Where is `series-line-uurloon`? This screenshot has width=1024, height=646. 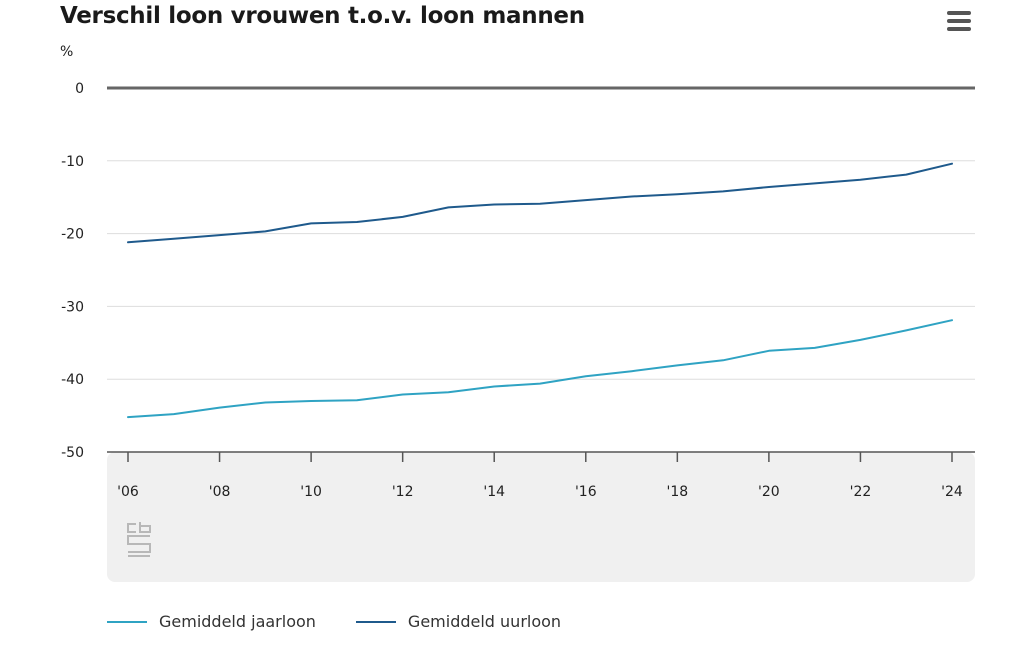 series-line-uurloon is located at coordinates (540, 203).